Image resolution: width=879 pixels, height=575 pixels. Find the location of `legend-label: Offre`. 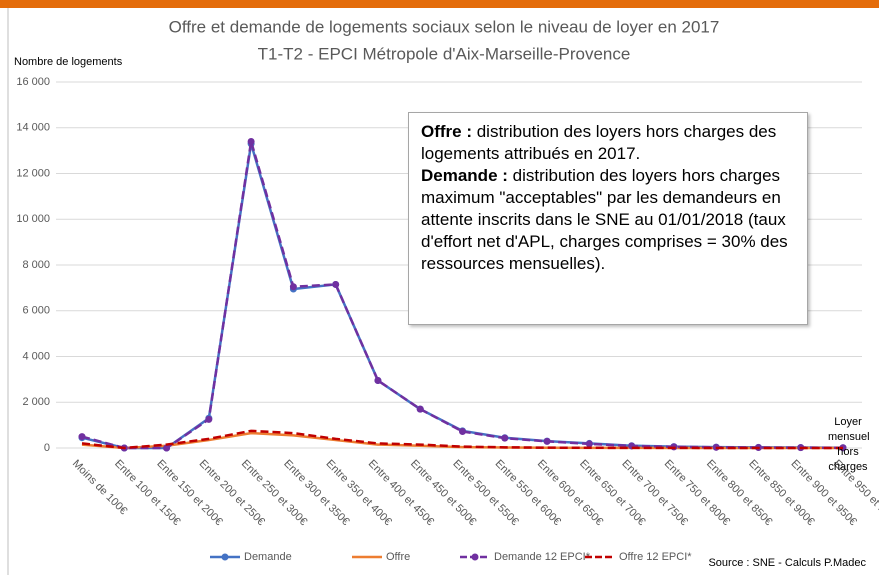

legend-label: Offre is located at coordinates (398, 557).